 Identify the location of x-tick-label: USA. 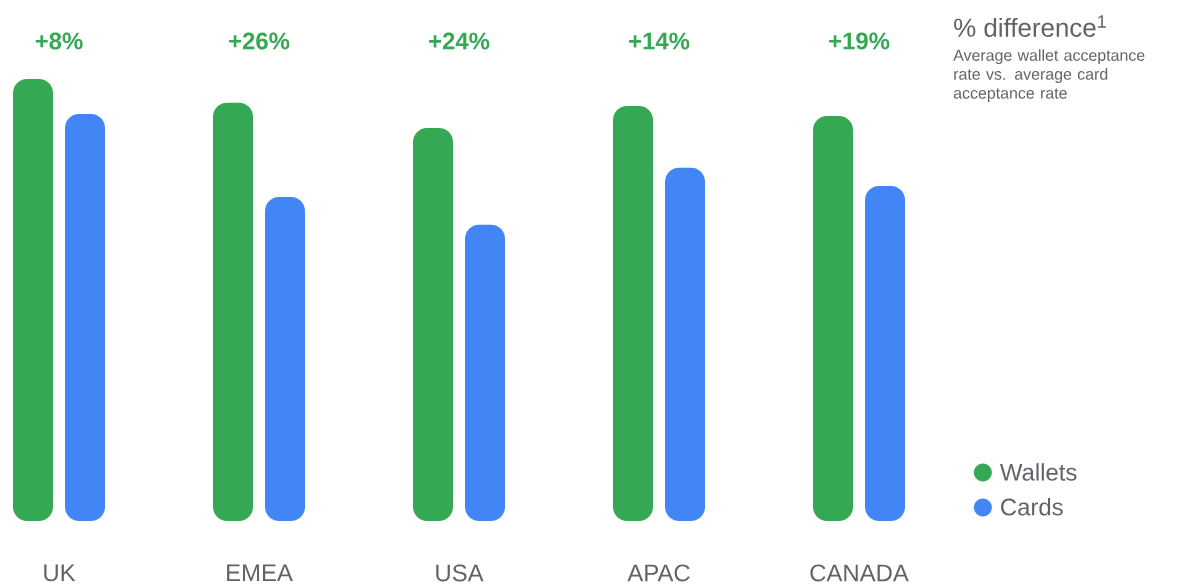
(460, 573).